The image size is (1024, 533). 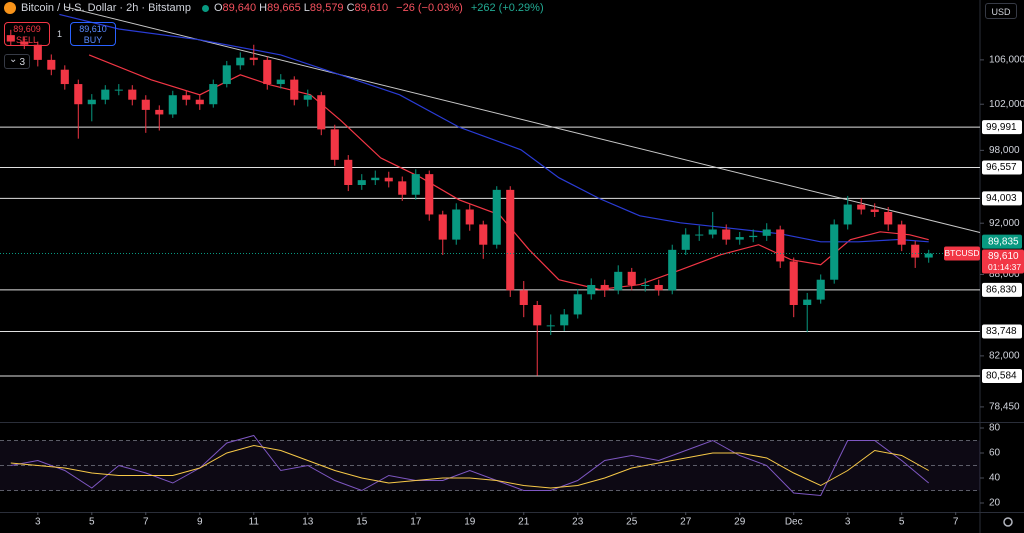 What do you see at coordinates (284, 8) in the screenshot?
I see `ohlc-value: 89,665` at bounding box center [284, 8].